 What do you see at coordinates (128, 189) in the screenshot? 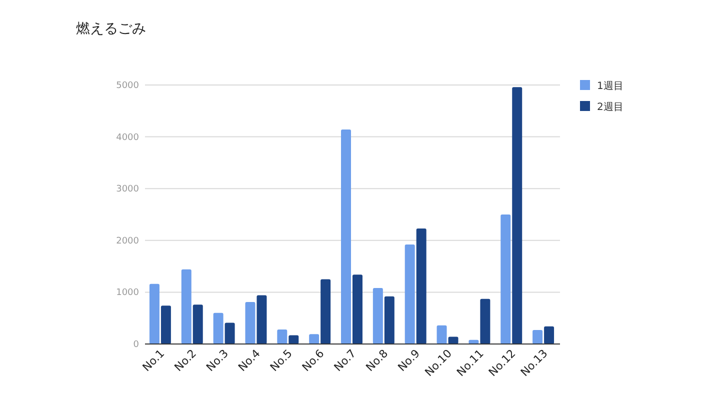
I see `y-tick-label: 3000` at bounding box center [128, 189].